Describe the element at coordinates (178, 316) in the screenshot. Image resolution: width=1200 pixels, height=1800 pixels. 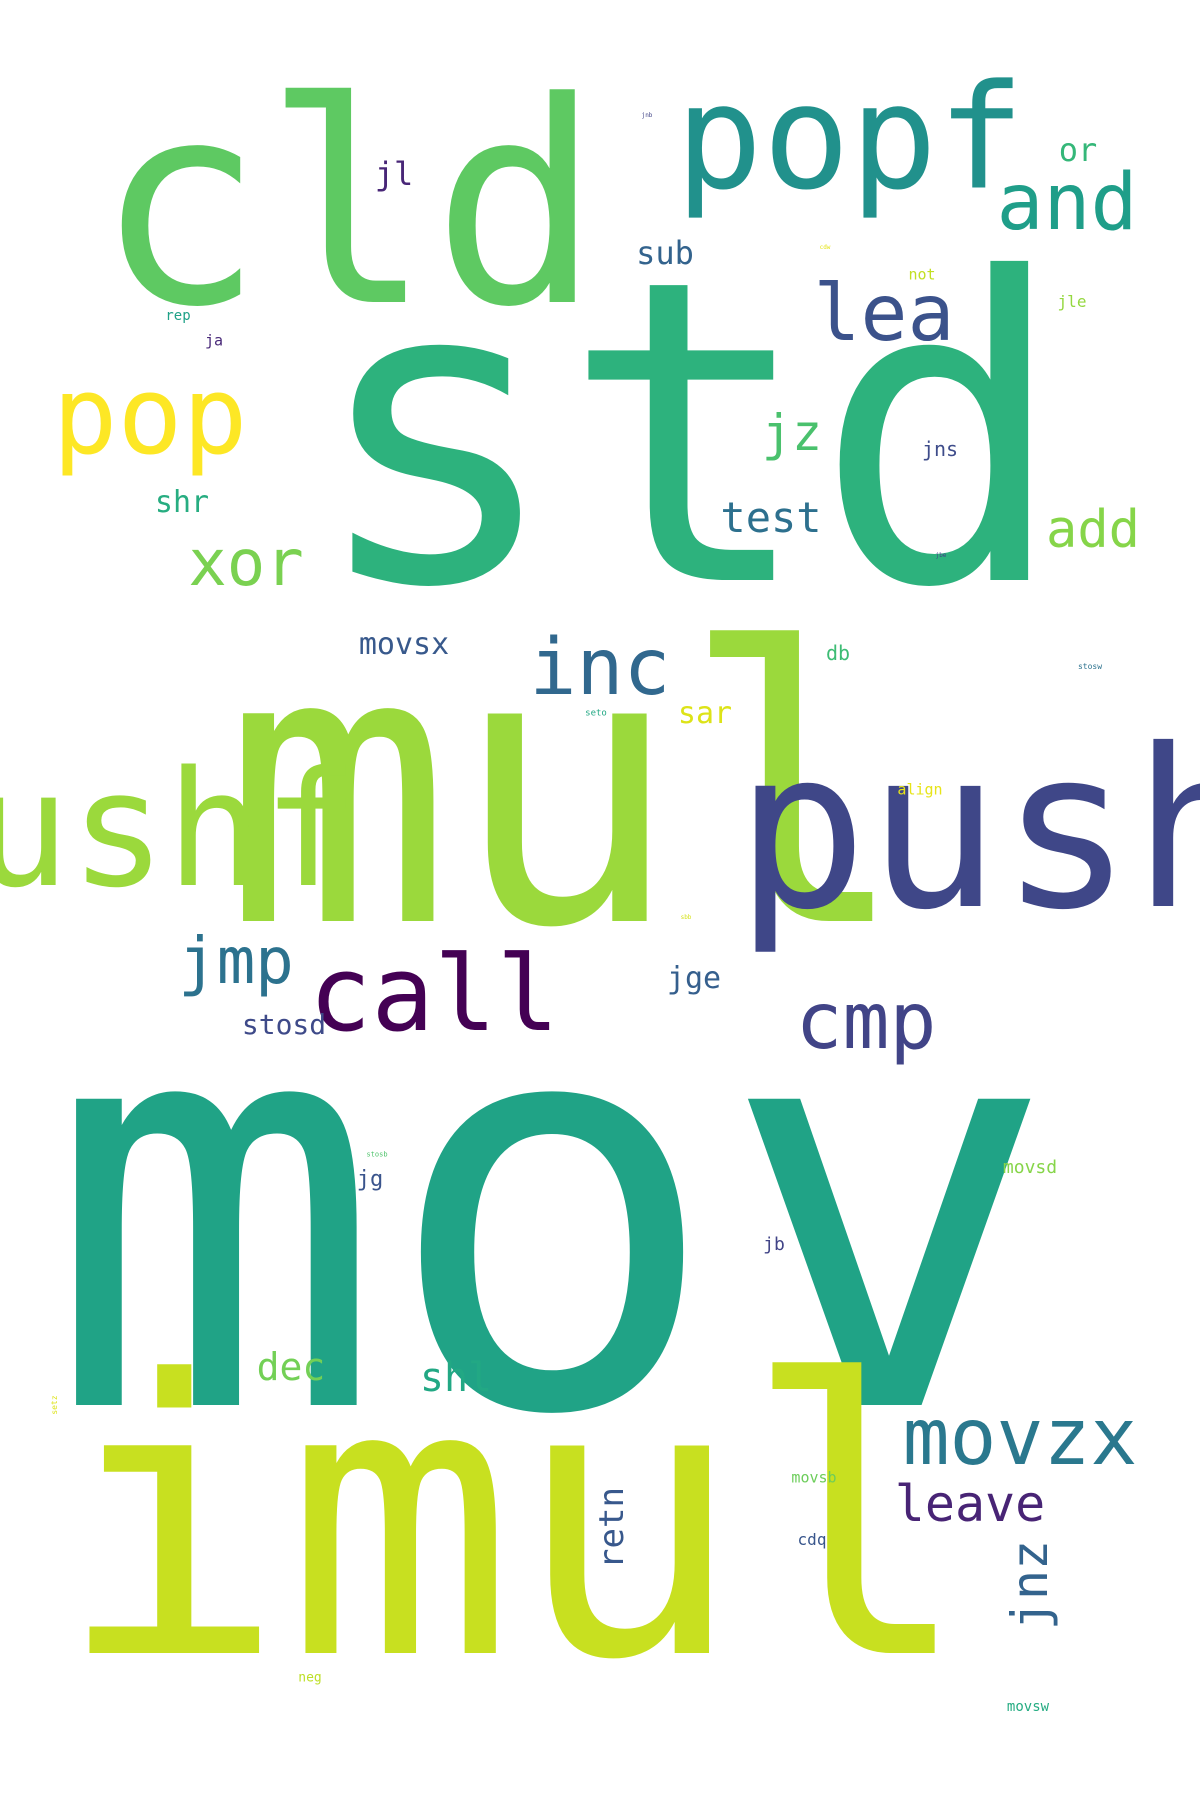
I see `word-rep: rep` at that location.